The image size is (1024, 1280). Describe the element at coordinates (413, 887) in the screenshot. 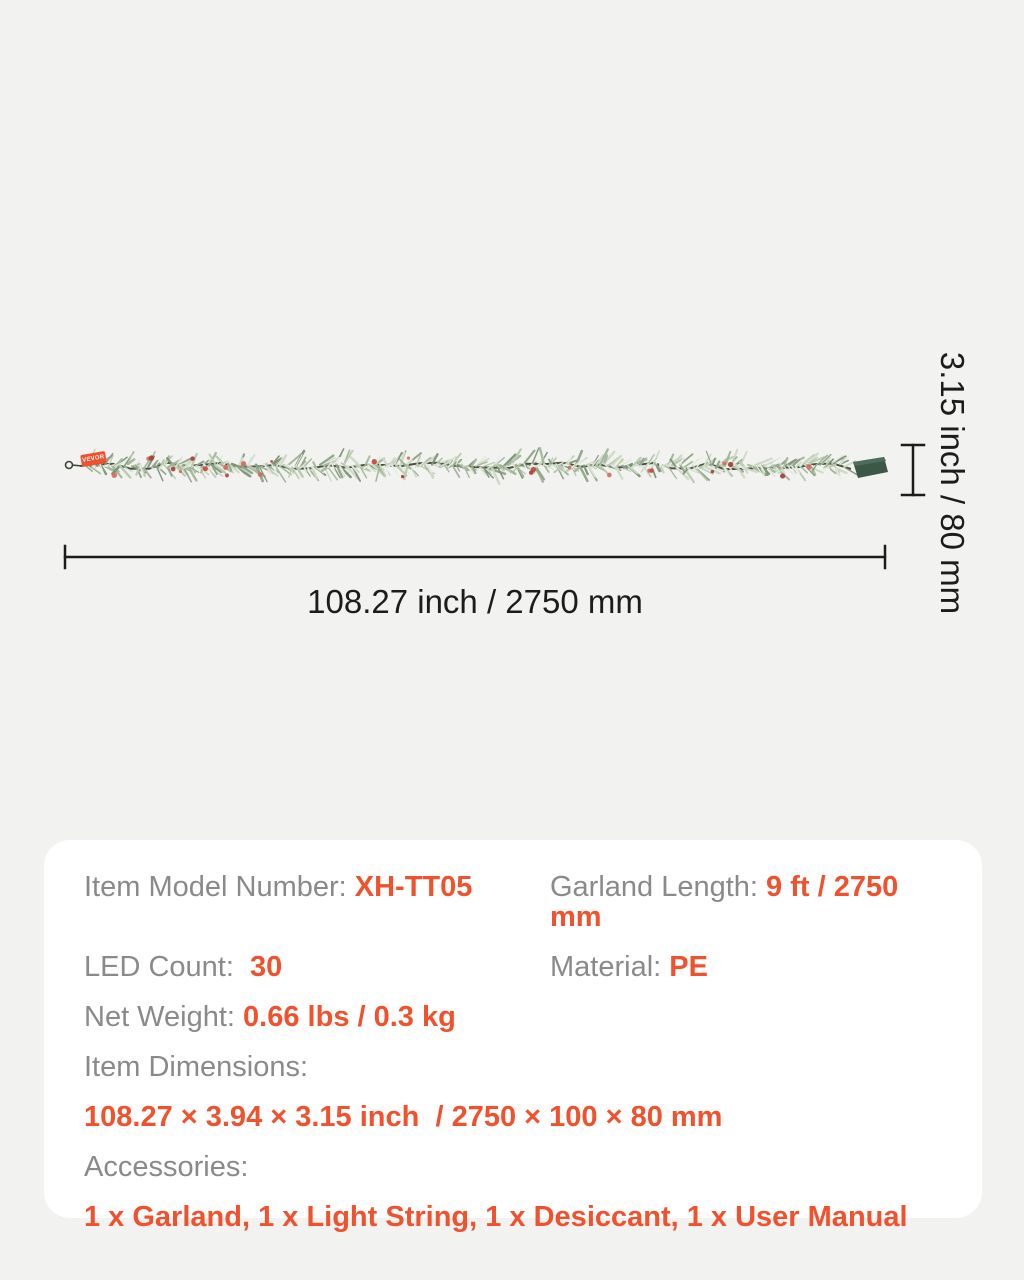

I see `spec-value-model: XH-TT05` at that location.